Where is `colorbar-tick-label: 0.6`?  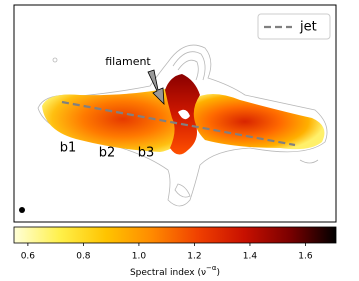 colorbar-tick-label: 0.6 is located at coordinates (28, 257).